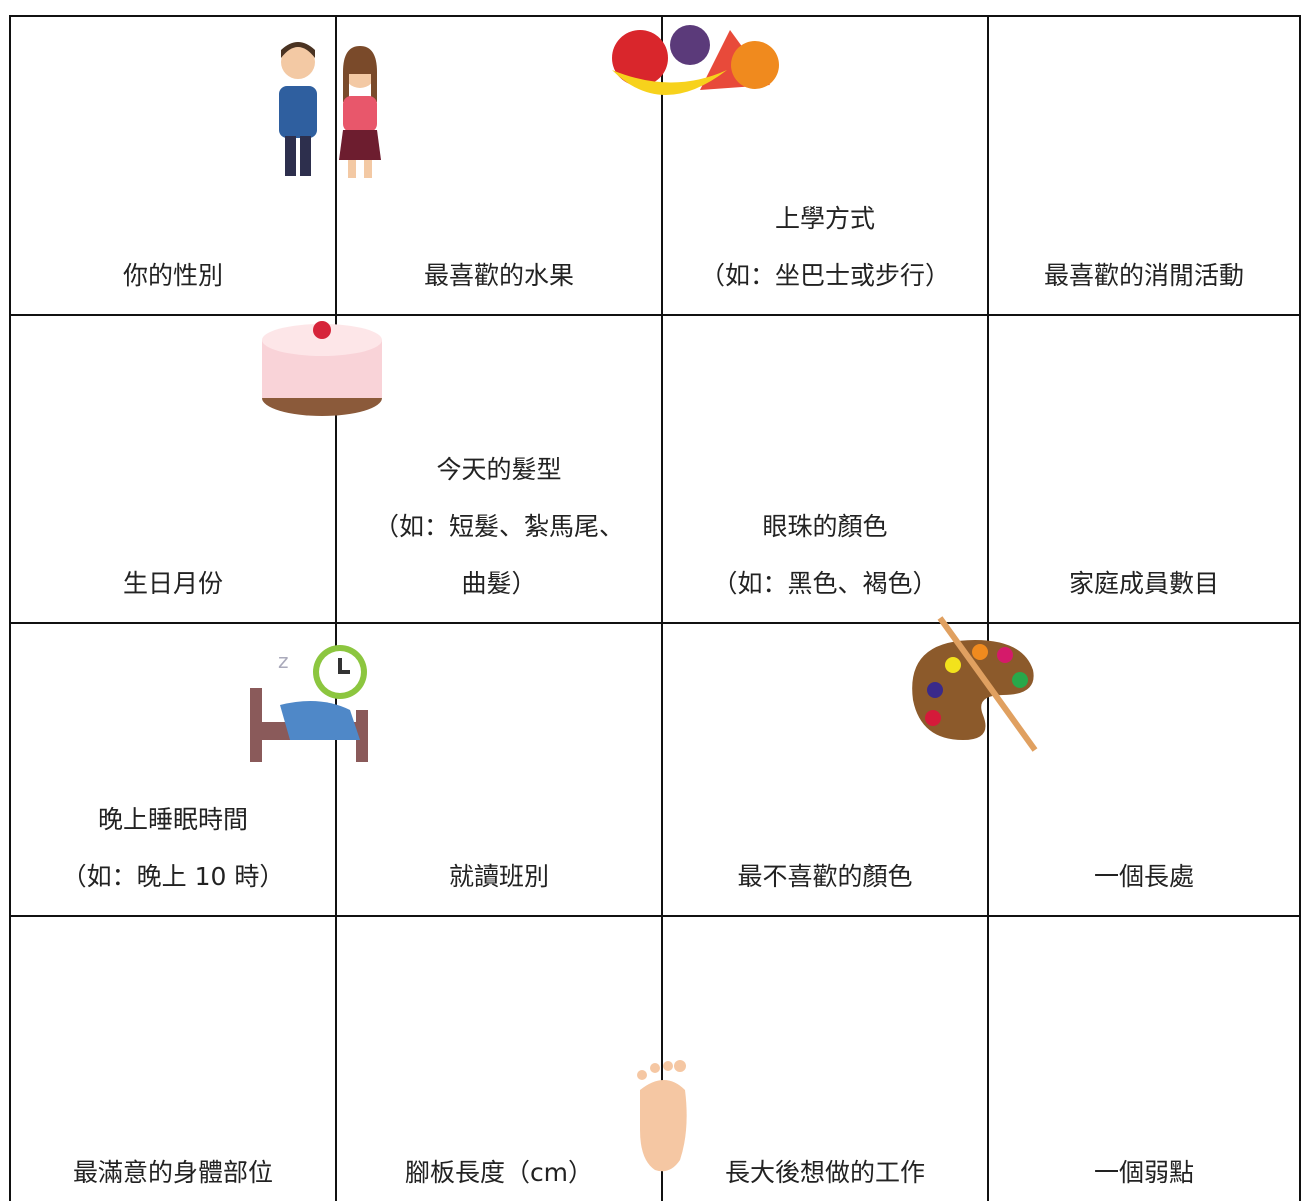 The width and height of the screenshot is (1301, 1201). I want to click on table-cell: 生日月份, so click(174, 470).